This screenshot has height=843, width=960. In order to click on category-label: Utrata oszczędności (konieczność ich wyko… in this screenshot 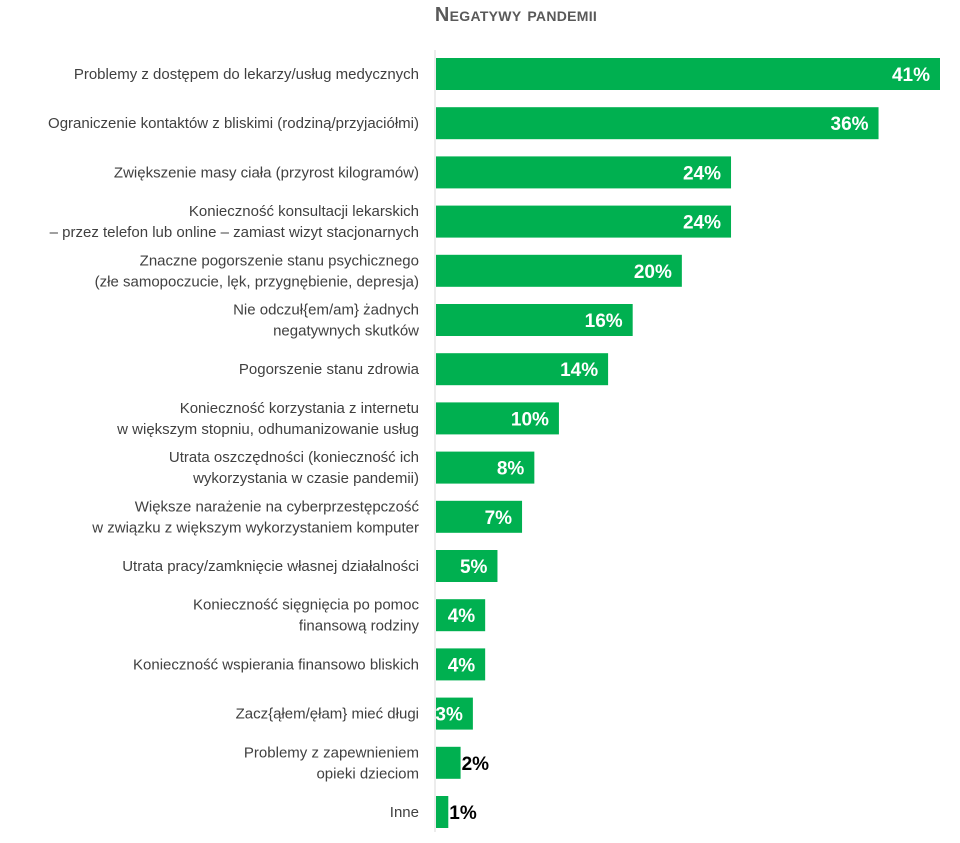, I will do `click(294, 468)`.